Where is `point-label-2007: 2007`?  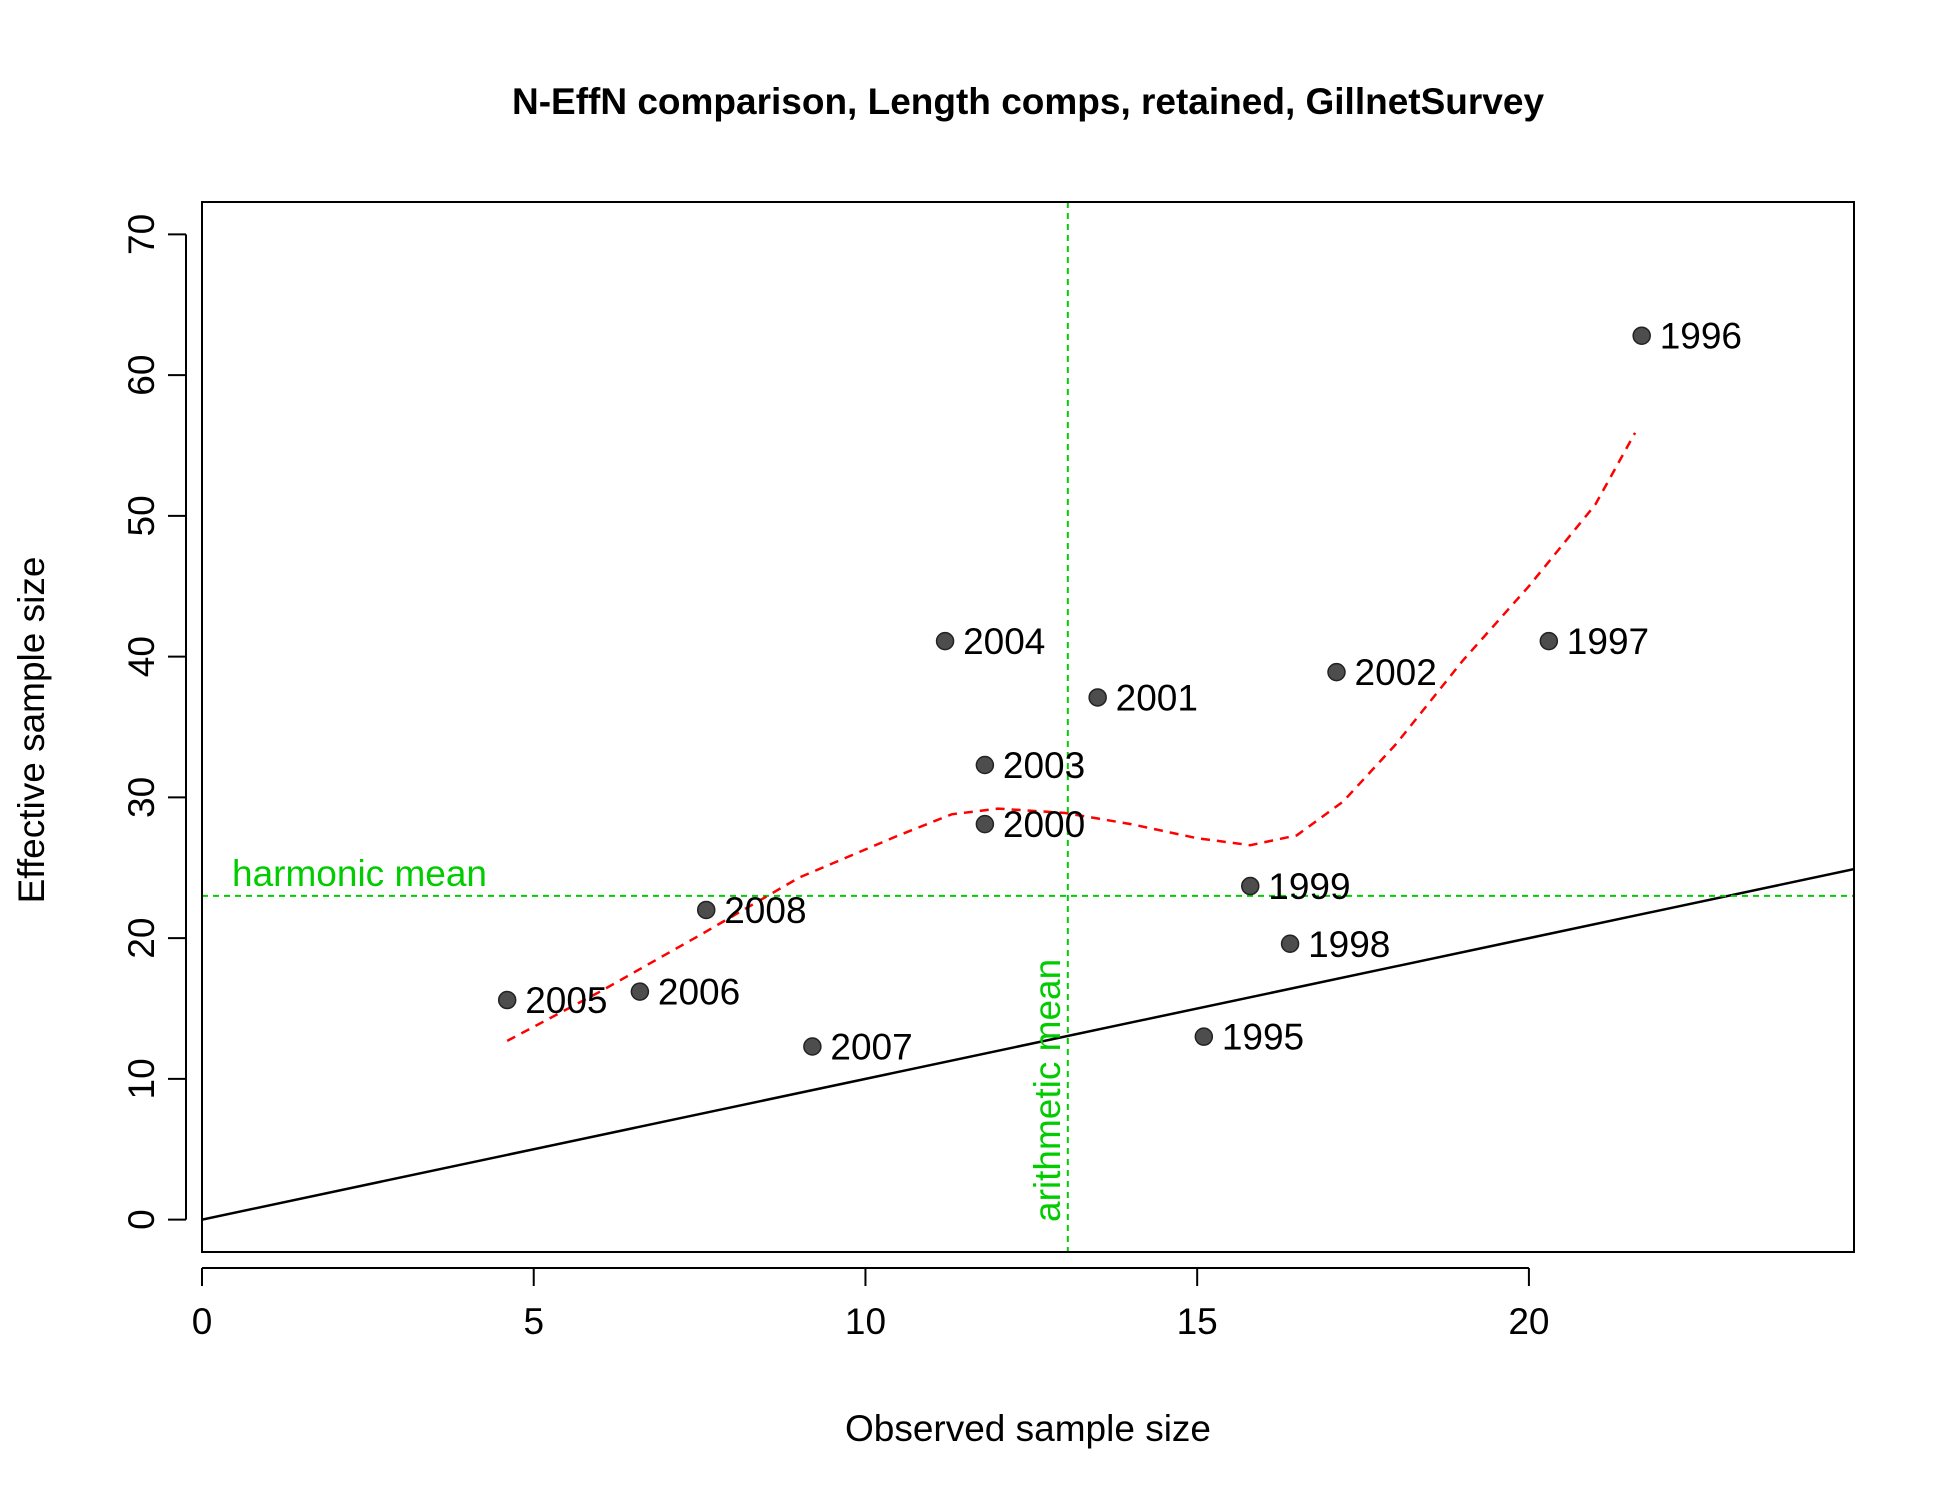 point-label-2007: 2007 is located at coordinates (871, 1047).